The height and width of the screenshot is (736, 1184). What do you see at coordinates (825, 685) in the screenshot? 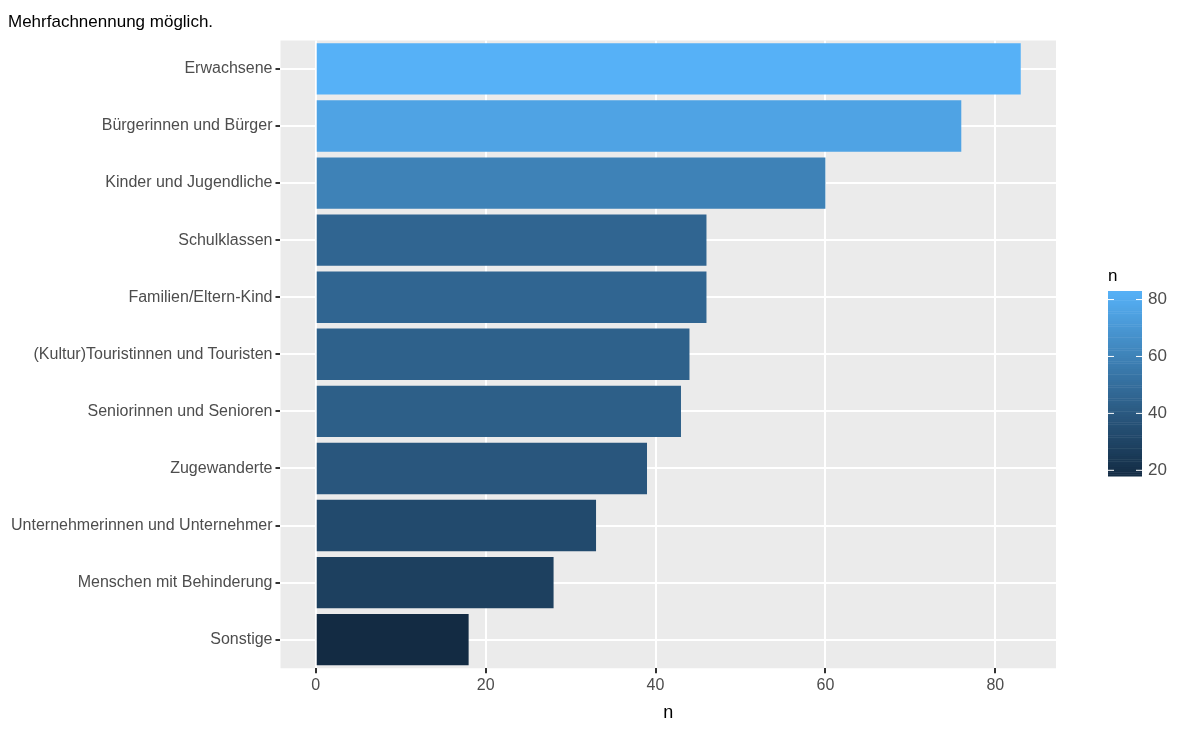
I see `x-tick-label: 60` at bounding box center [825, 685].